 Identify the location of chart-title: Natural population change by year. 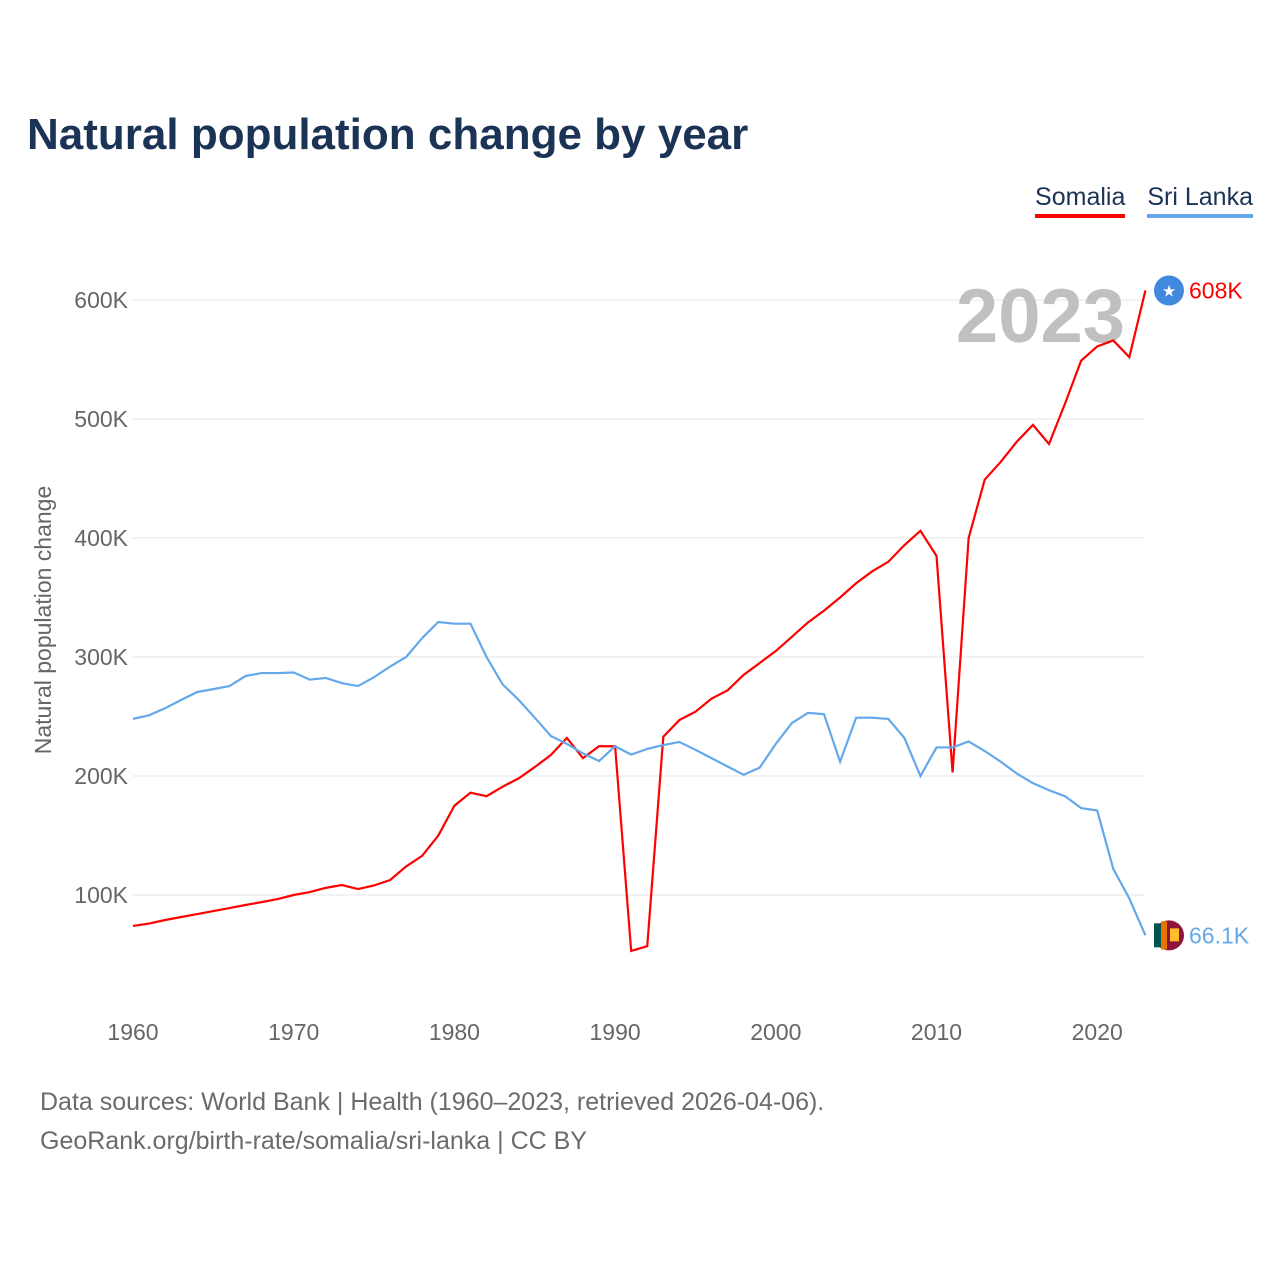
(388, 134).